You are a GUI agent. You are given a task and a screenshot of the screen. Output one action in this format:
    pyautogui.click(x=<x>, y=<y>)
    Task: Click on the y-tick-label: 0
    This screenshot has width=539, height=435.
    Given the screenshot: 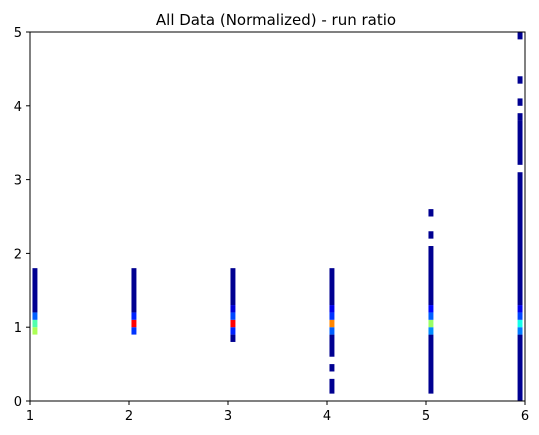 What is the action you would take?
    pyautogui.click(x=18, y=402)
    